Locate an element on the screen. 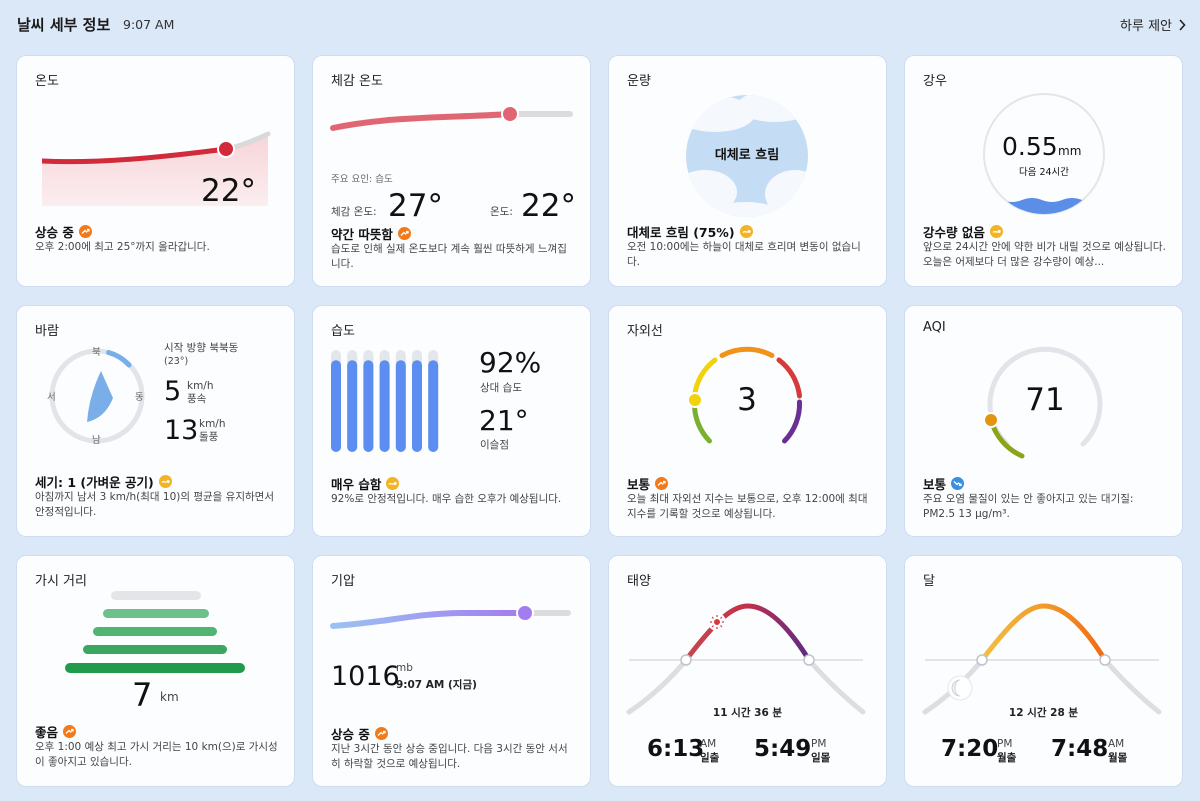  aqi-value: 71 is located at coordinates (1045, 400).